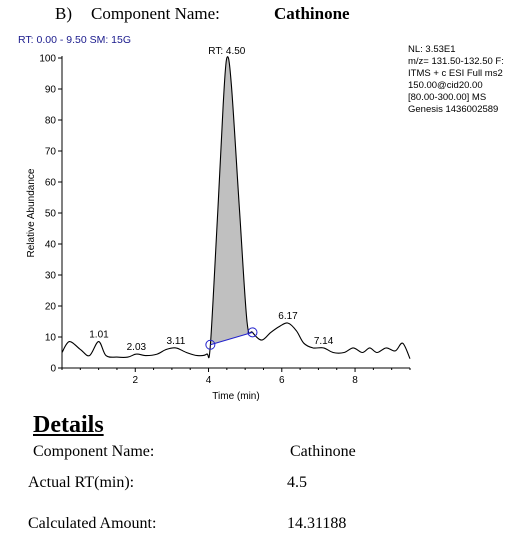 The height and width of the screenshot is (537, 529). I want to click on y-tick-label: 100, so click(47, 59).